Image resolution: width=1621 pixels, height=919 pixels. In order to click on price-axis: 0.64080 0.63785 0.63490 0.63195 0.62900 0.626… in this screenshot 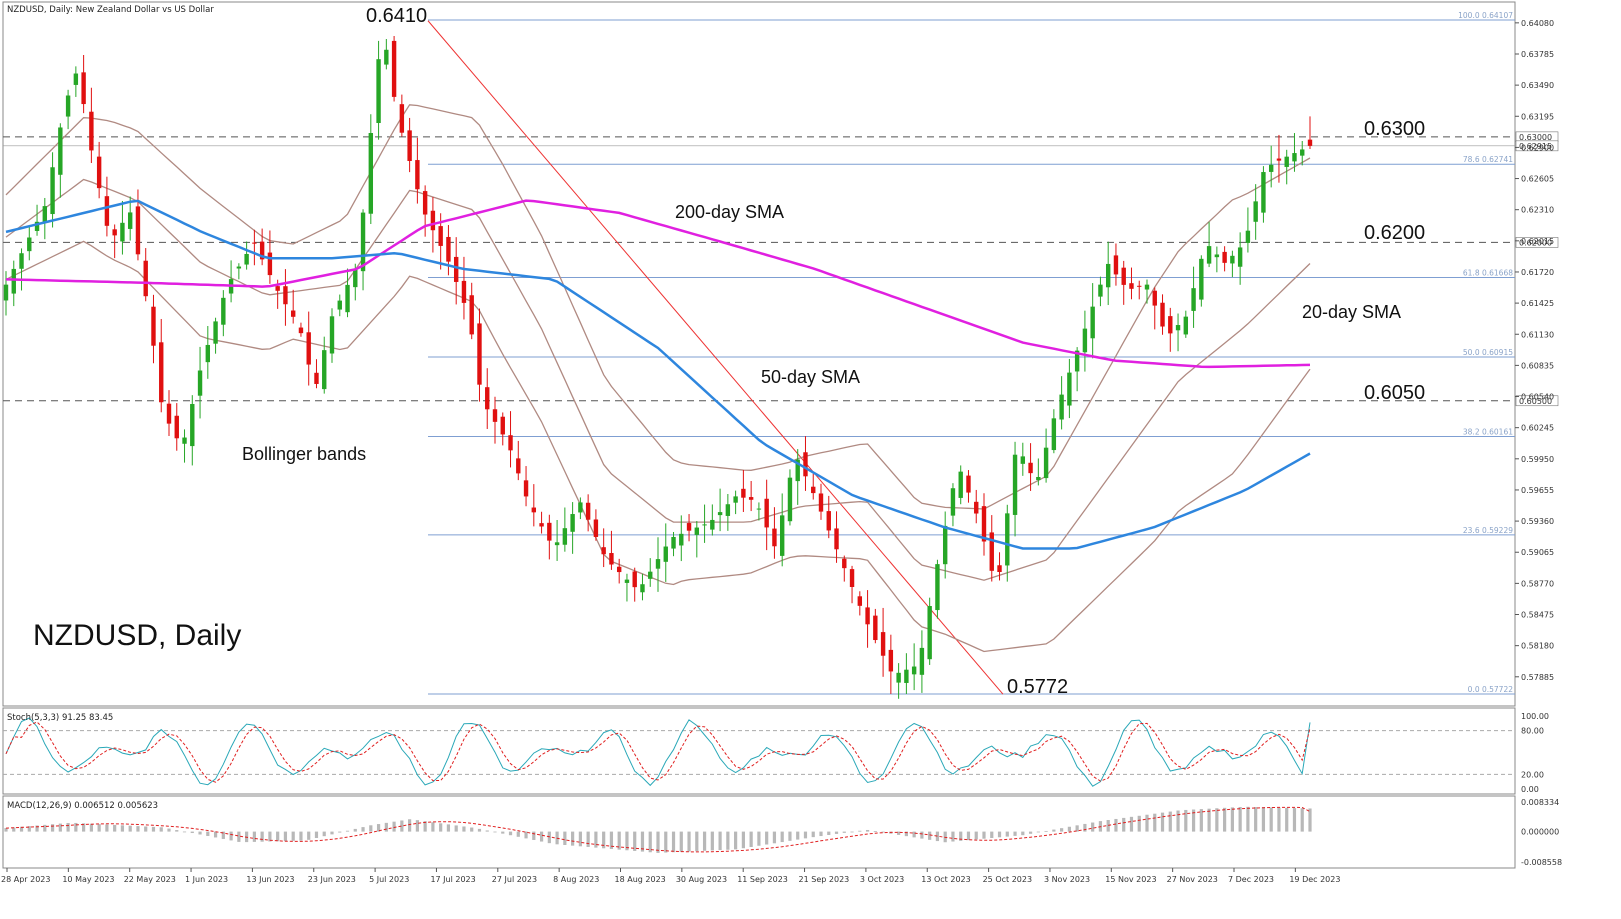, I will do `click(1534, 350)`.